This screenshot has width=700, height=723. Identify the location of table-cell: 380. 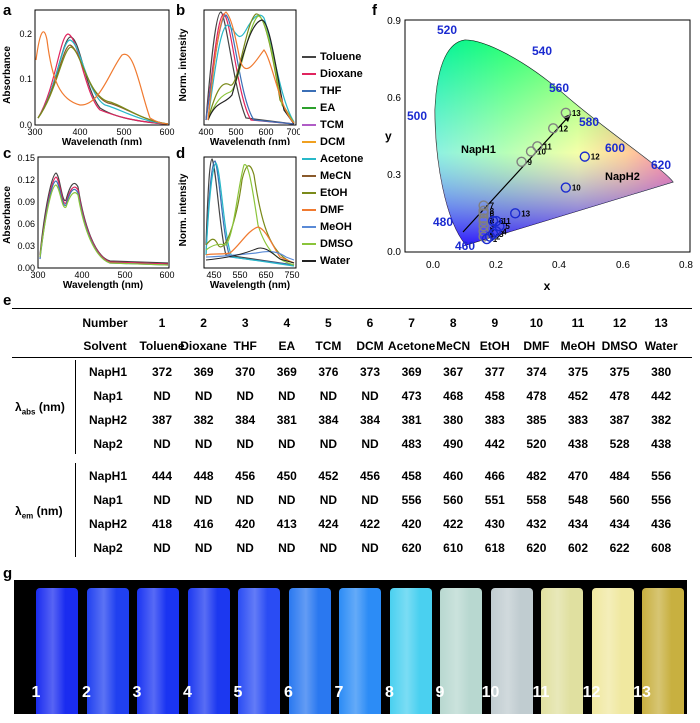
(661, 372).